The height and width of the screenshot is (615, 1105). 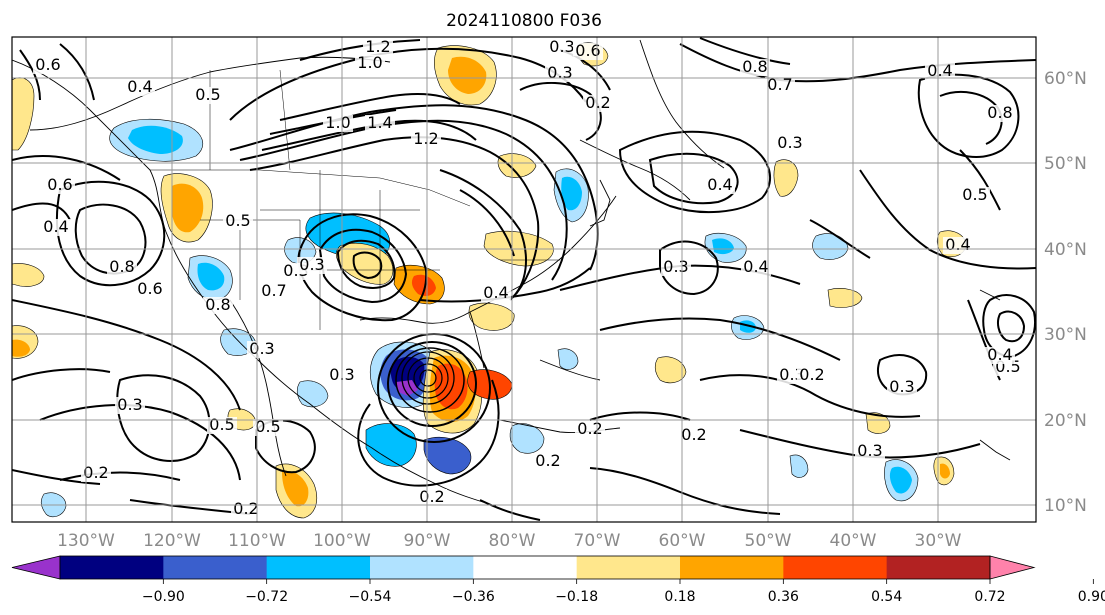 I want to click on lon-label: 50°W, so click(x=768, y=541).